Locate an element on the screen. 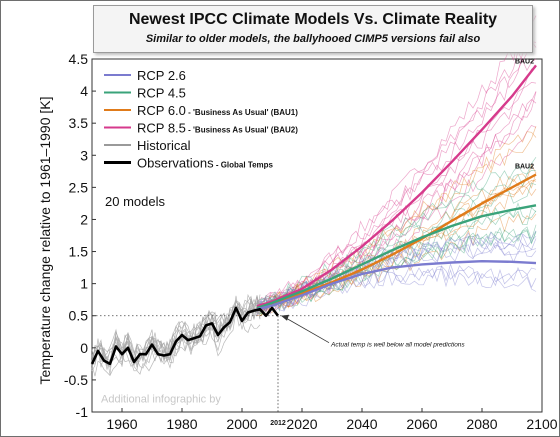  y-tick-label: 3.5 is located at coordinates (79, 123).